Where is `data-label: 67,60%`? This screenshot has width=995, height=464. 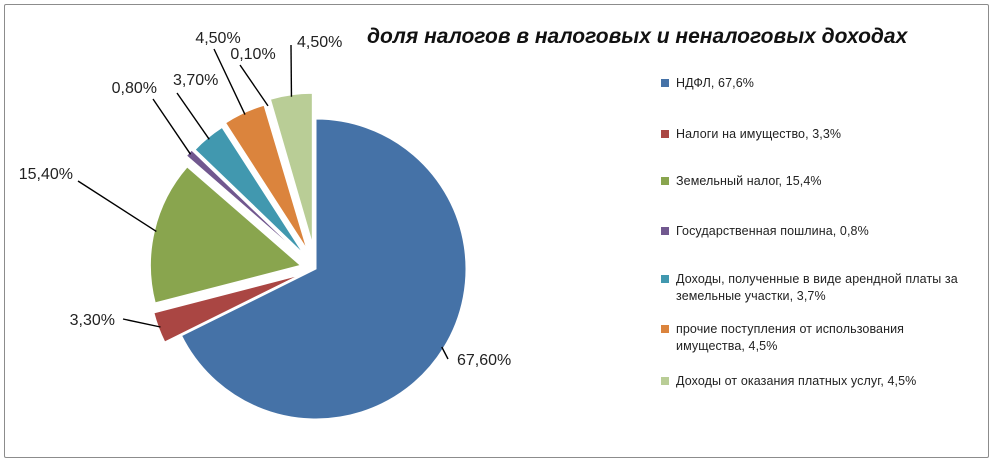
data-label: 67,60% is located at coordinates (484, 360).